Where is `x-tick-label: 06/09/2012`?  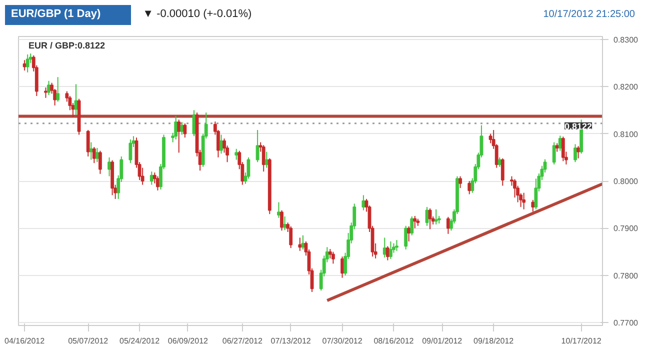 x-tick-label: 06/09/2012 is located at coordinates (188, 341).